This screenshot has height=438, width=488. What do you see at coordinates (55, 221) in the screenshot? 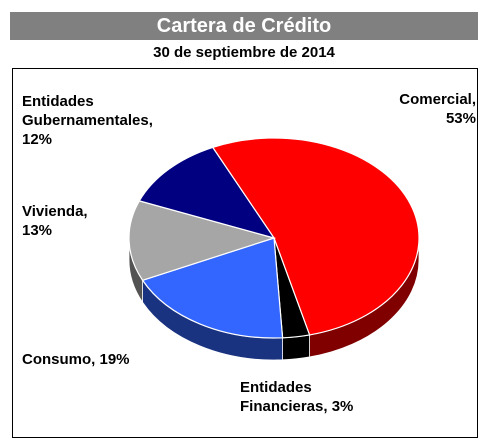
I see `data-label: Vivienda, 13%` at bounding box center [55, 221].